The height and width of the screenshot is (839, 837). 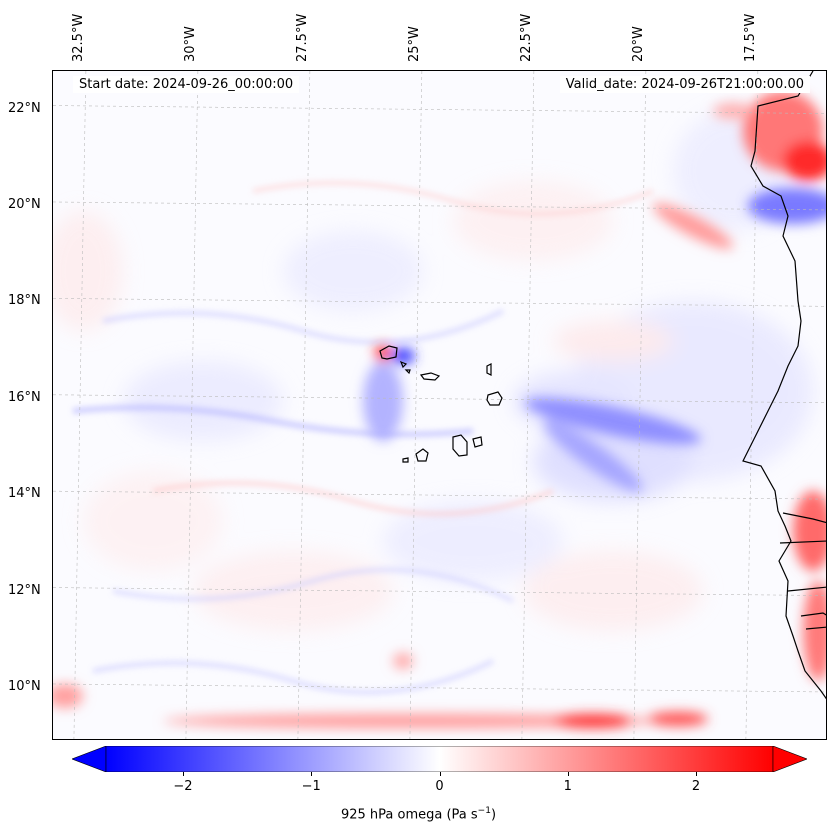 I want to click on start-date-label: Start date: 2024-09-26_00:00:00, so click(x=186, y=84).